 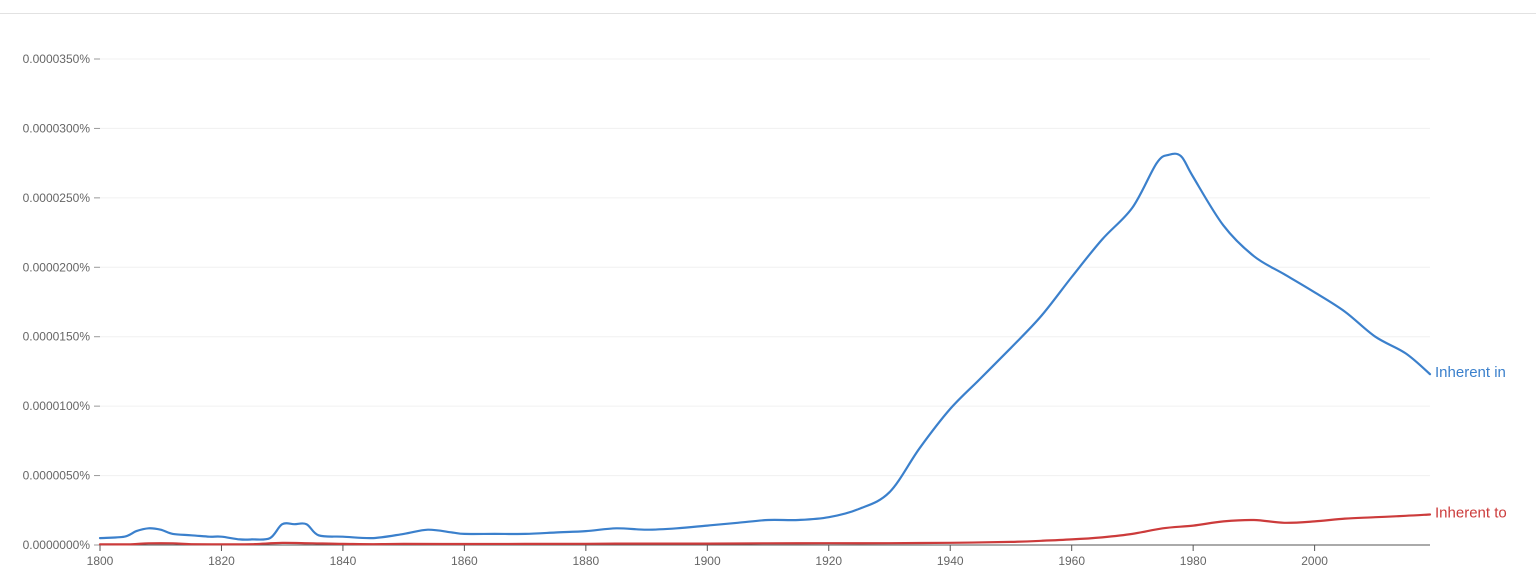 What do you see at coordinates (1470, 372) in the screenshot?
I see `series-label-0: Inherent in` at bounding box center [1470, 372].